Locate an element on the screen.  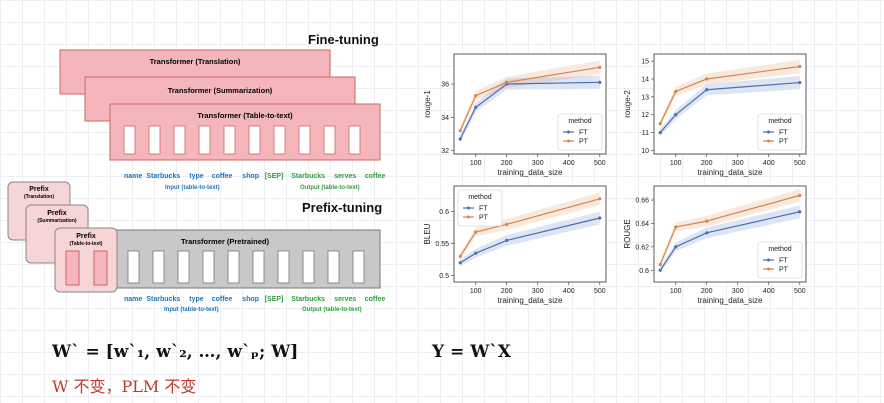
y-axis-label: BLEU is located at coordinates (427, 233).